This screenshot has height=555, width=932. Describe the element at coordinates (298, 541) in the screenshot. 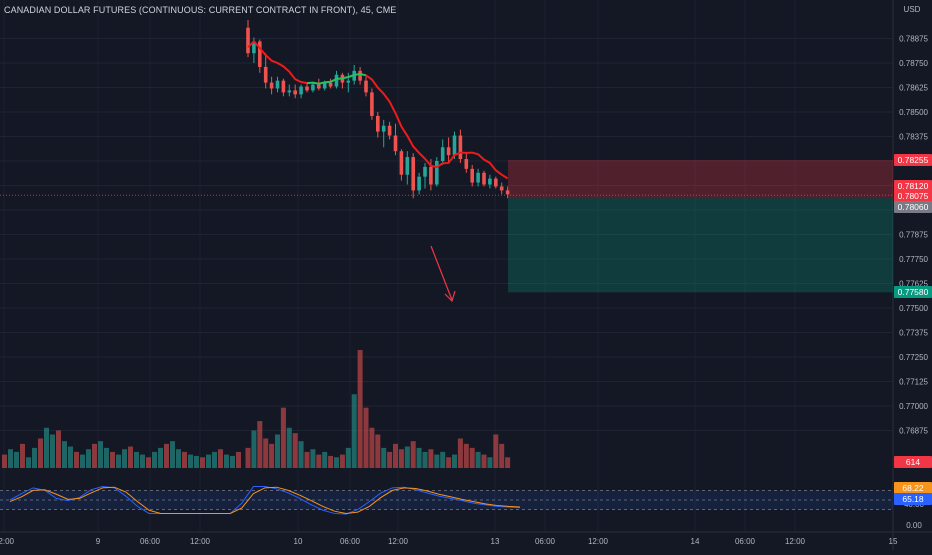

I see `time-tick-label: 10` at that location.